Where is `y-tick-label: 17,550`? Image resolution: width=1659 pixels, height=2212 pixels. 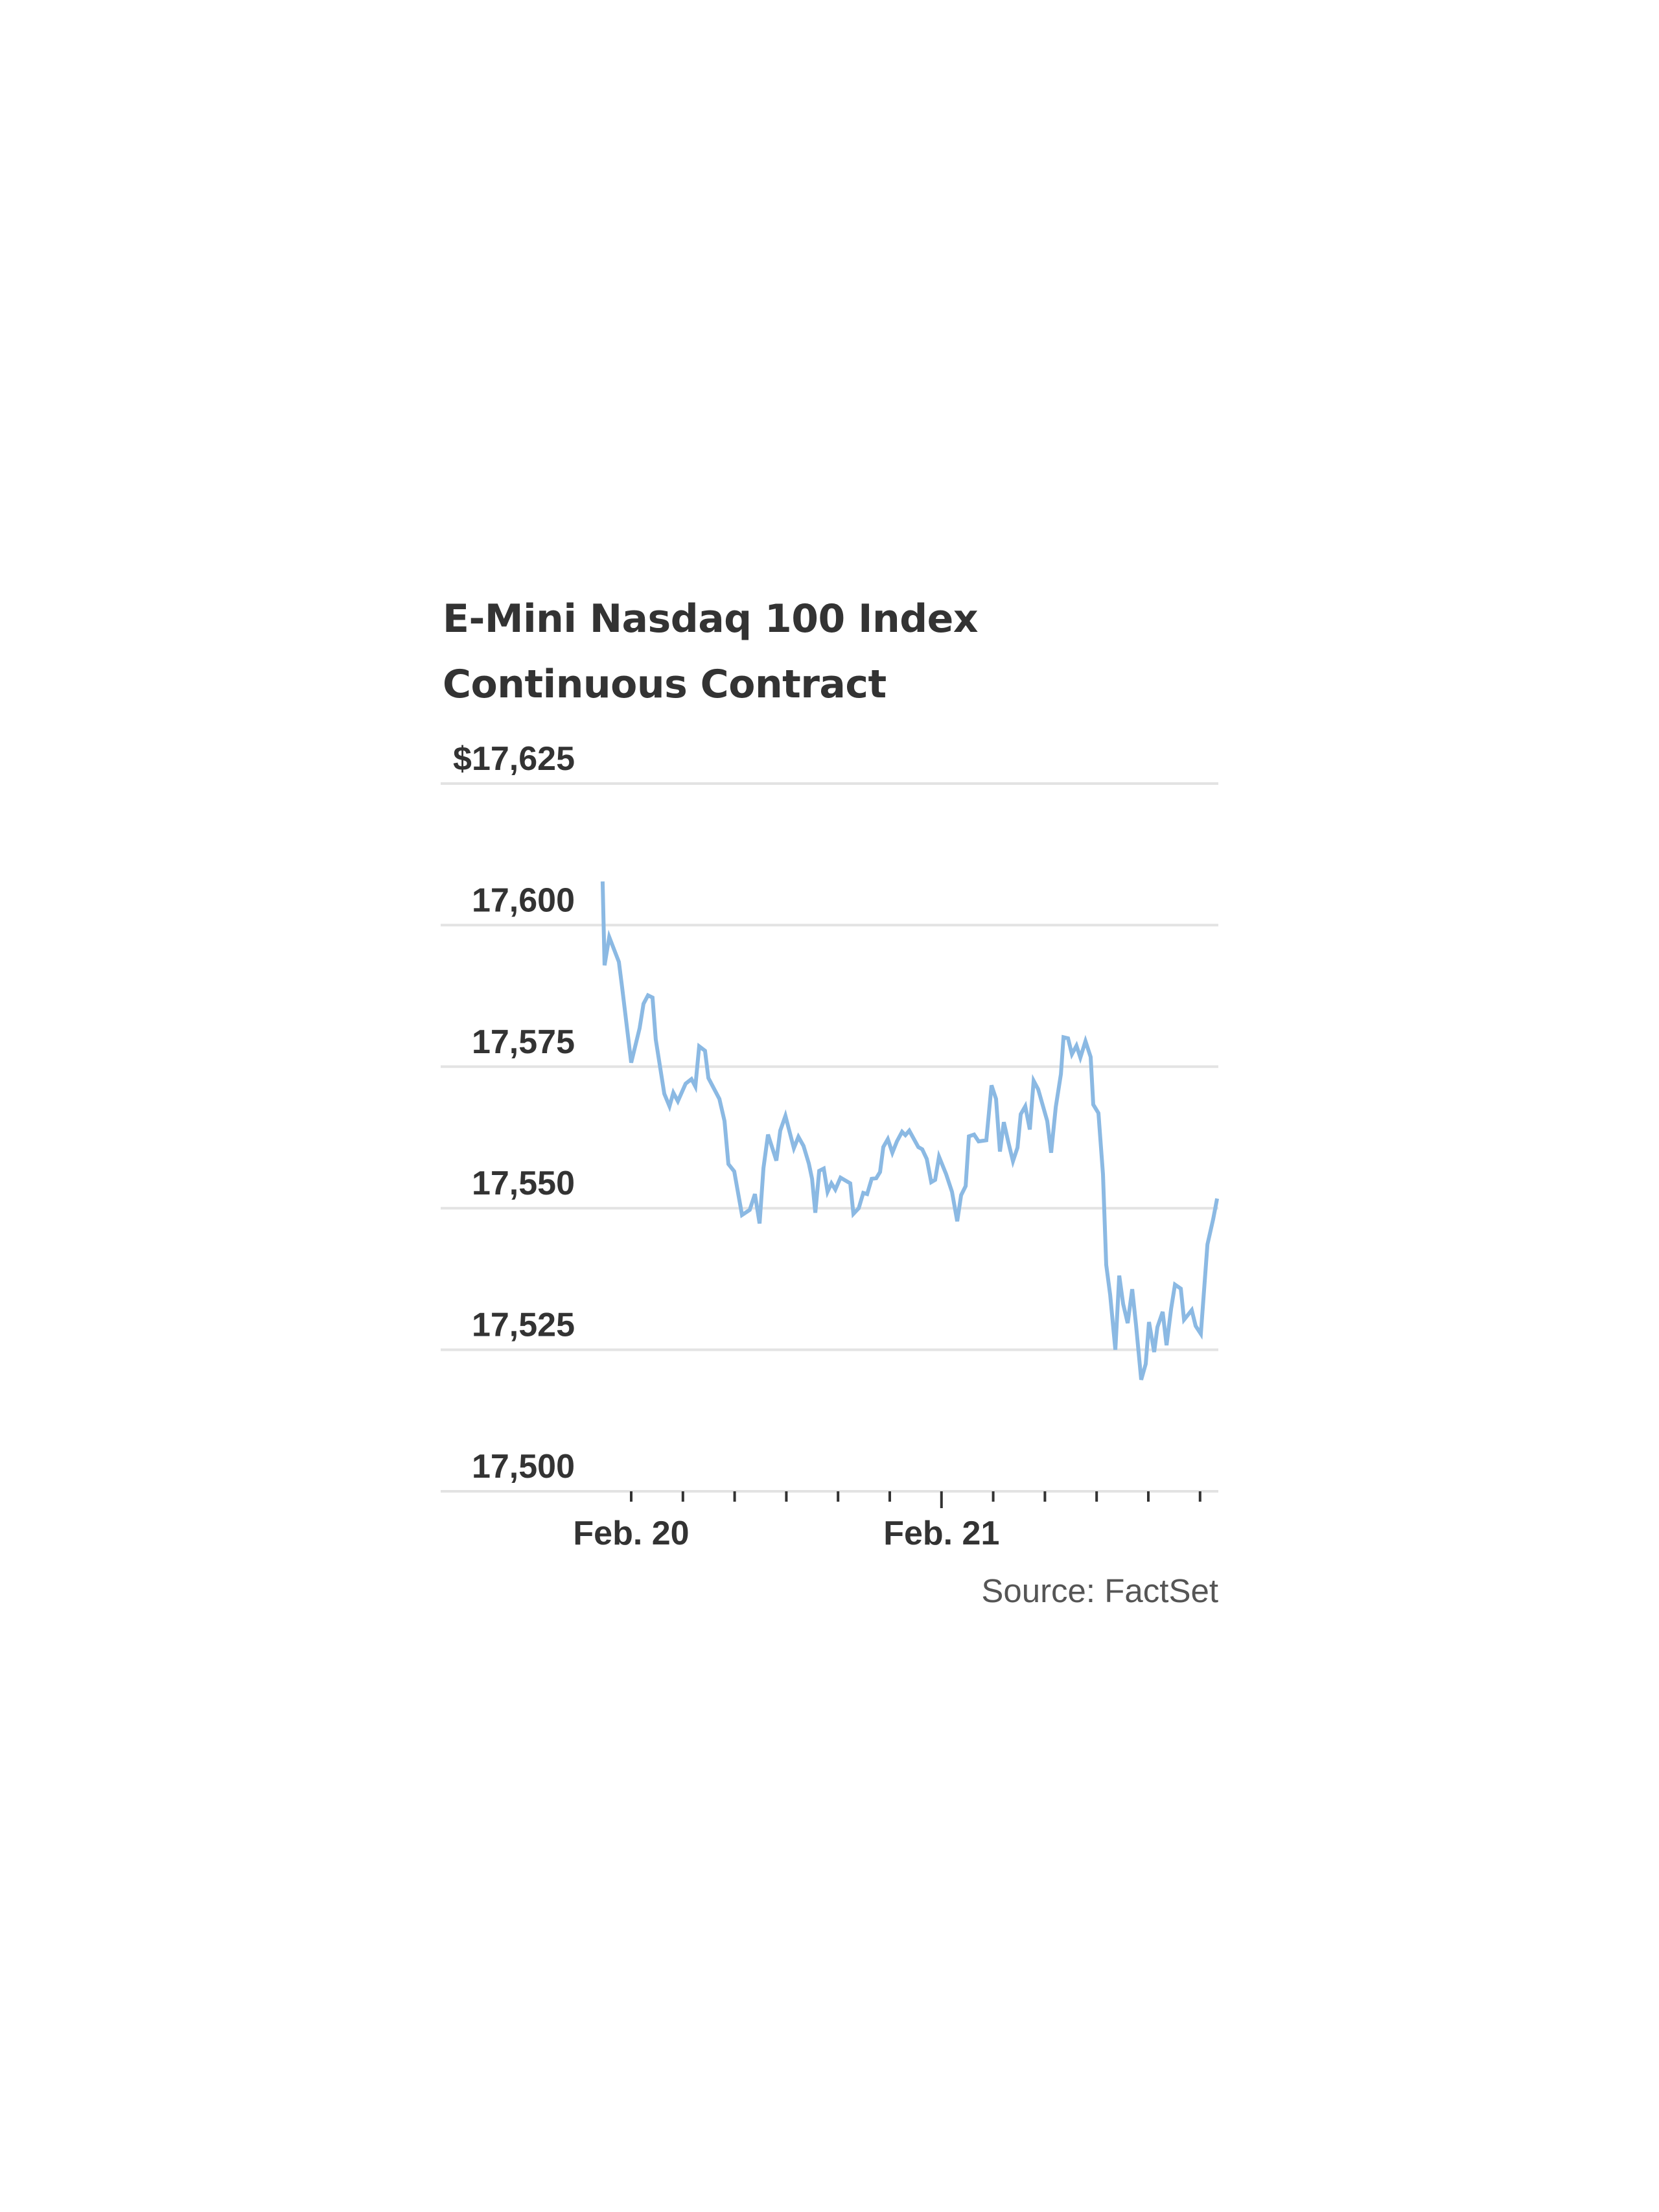 y-tick-label: 17,550 is located at coordinates (523, 1183).